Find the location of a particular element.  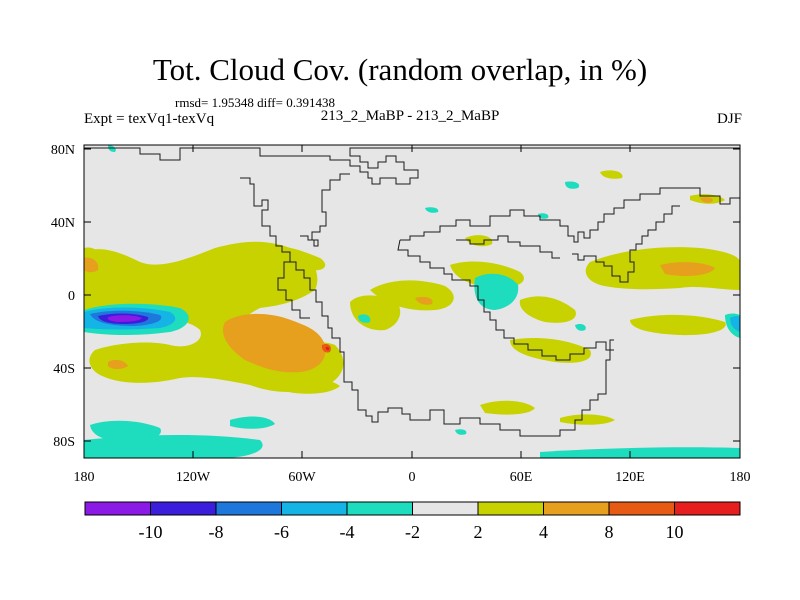

atlantic-orange is located at coordinates (424, 300).